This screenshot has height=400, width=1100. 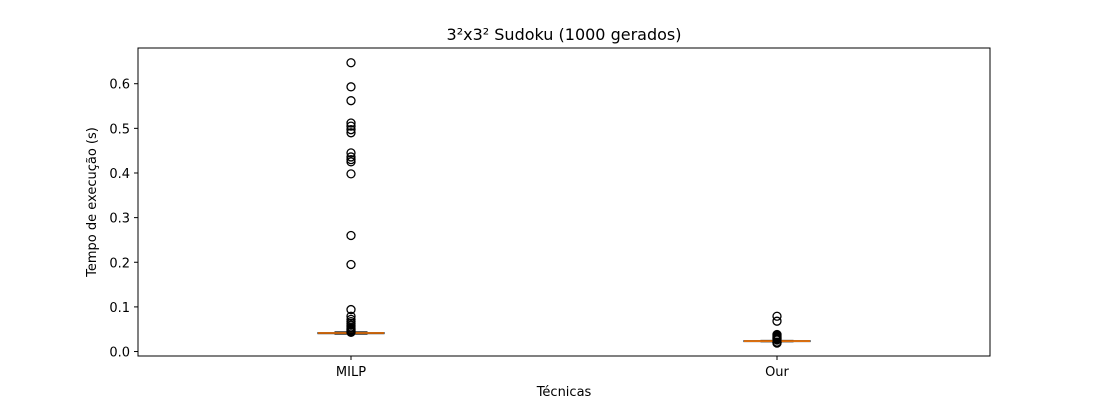 I want to click on chart-title: 3²x3² Sudoku (1000 gerados), so click(x=564, y=34).